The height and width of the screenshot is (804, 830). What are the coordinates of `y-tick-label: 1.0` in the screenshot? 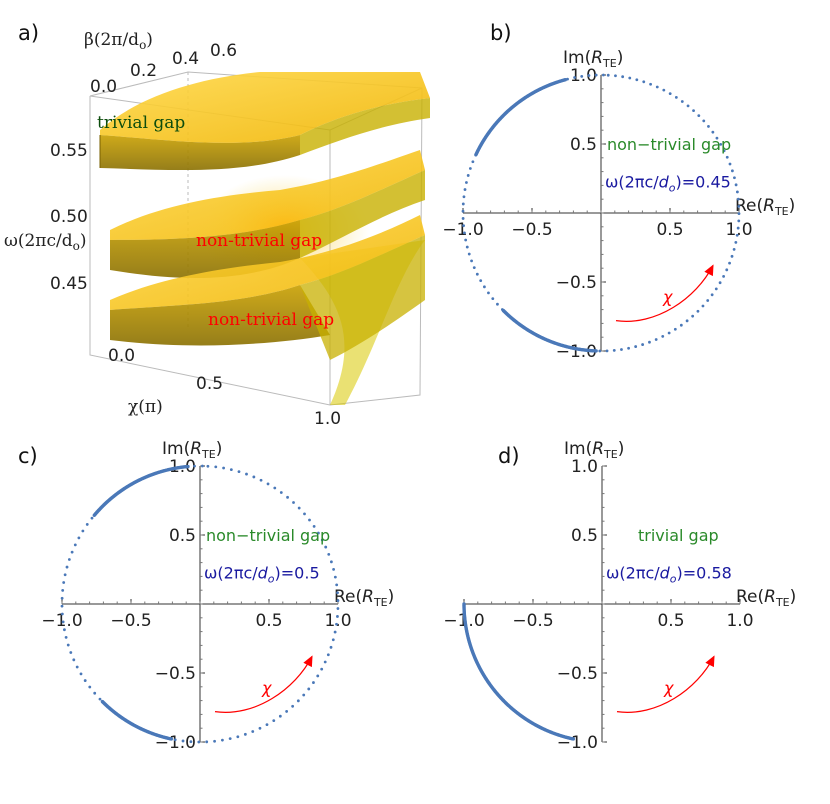 It's located at (583, 76).